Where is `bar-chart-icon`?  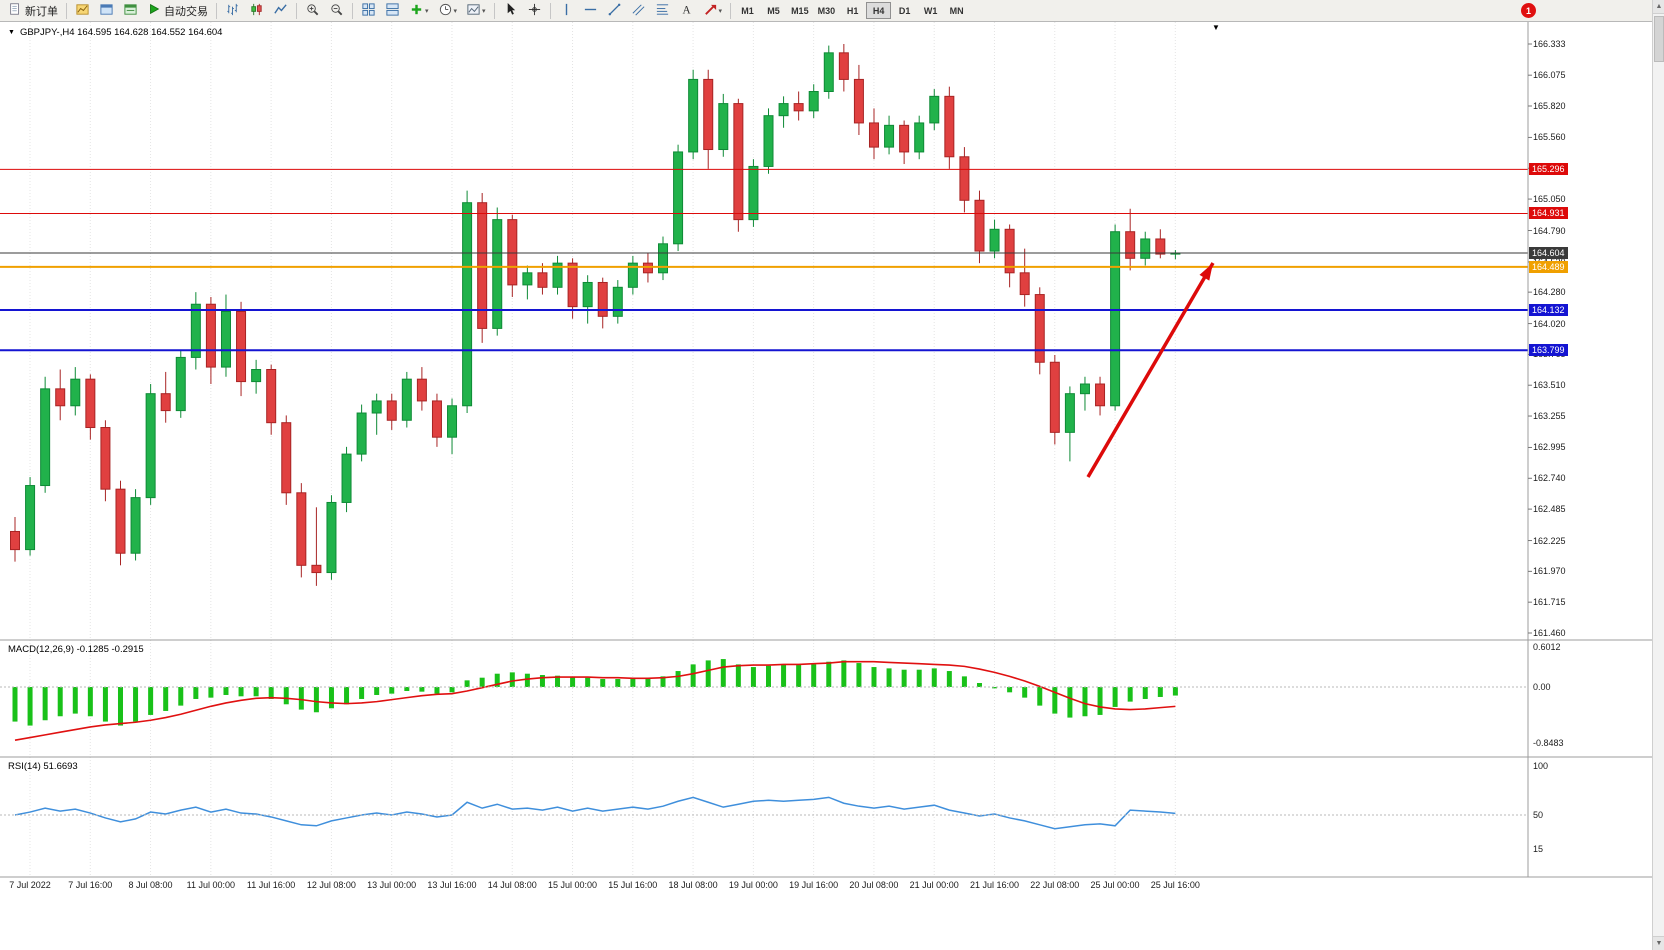 bar-chart-icon is located at coordinates (232, 11).